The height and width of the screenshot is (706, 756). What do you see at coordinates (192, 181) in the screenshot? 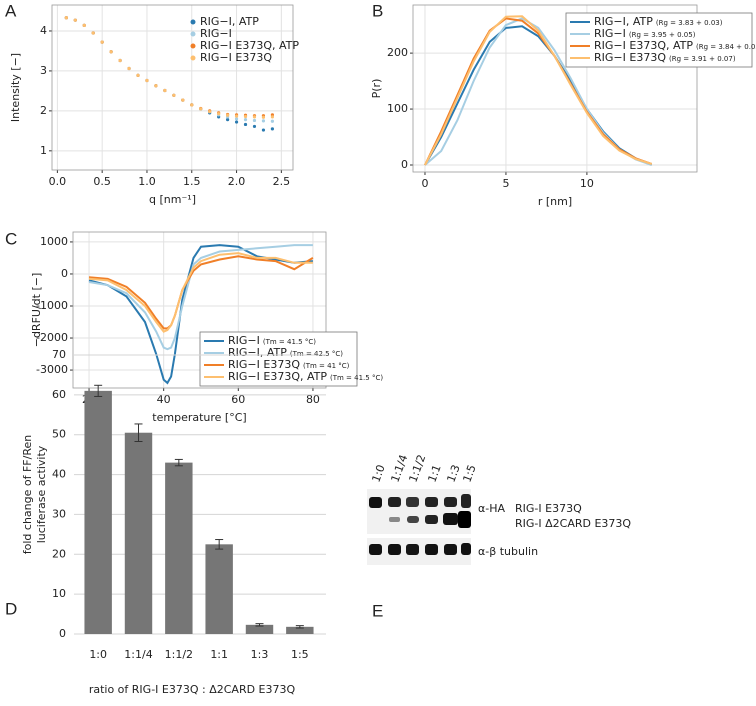
I see `x-tick-label: 1.5` at bounding box center [192, 181].